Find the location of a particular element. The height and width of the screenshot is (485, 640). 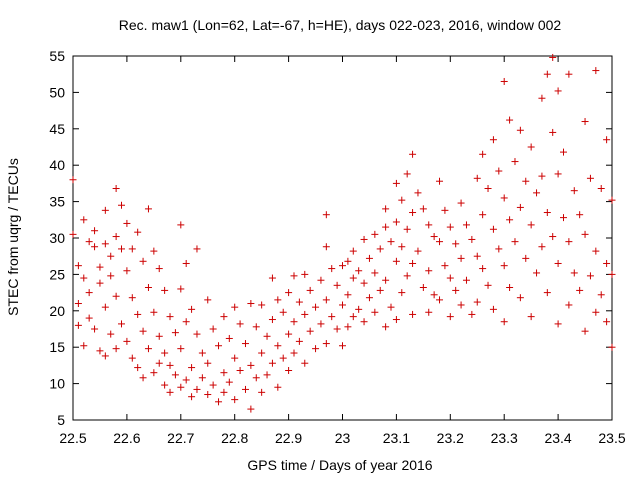

y-tick-label: 5 is located at coordinates (61, 420).